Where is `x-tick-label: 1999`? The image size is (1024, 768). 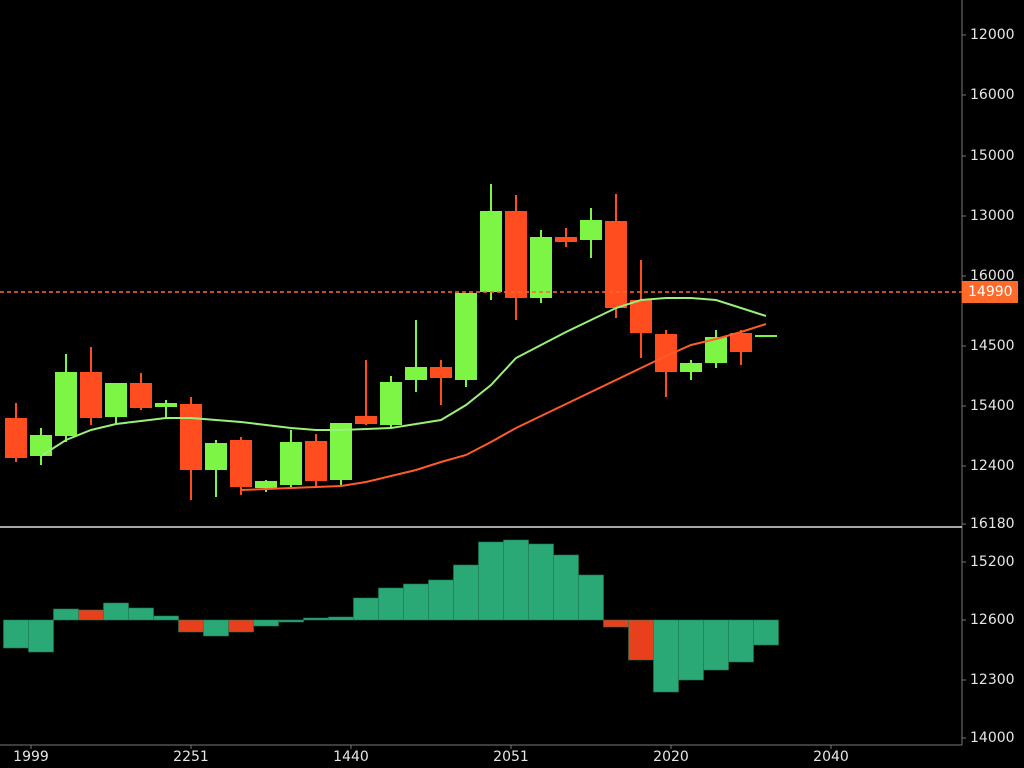
x-tick-label: 1999 is located at coordinates (31, 757).